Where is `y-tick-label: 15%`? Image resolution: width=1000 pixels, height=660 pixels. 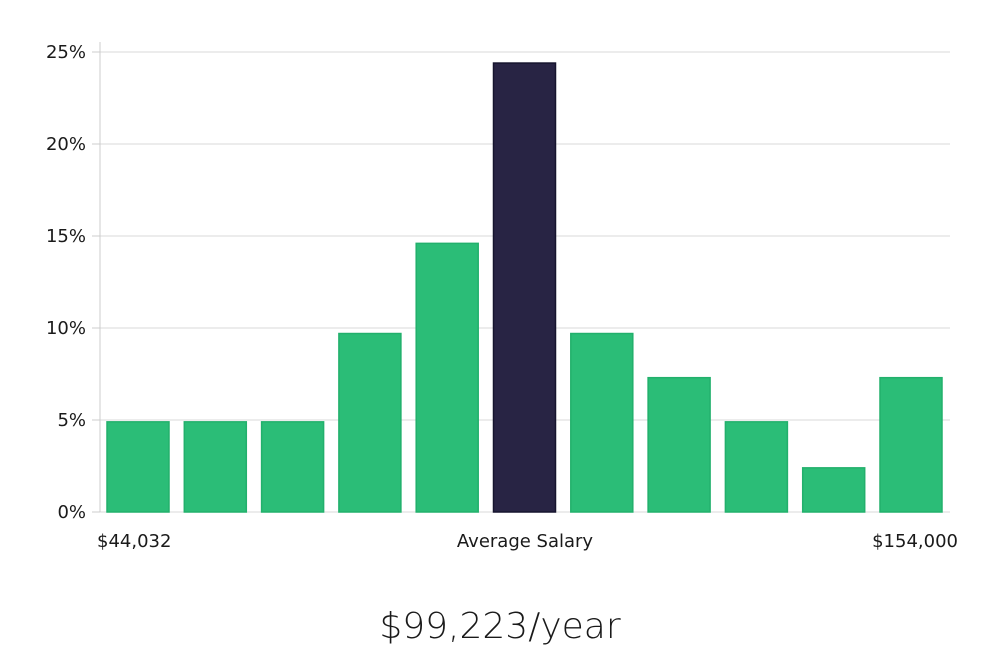 y-tick-label: 15% is located at coordinates (66, 236).